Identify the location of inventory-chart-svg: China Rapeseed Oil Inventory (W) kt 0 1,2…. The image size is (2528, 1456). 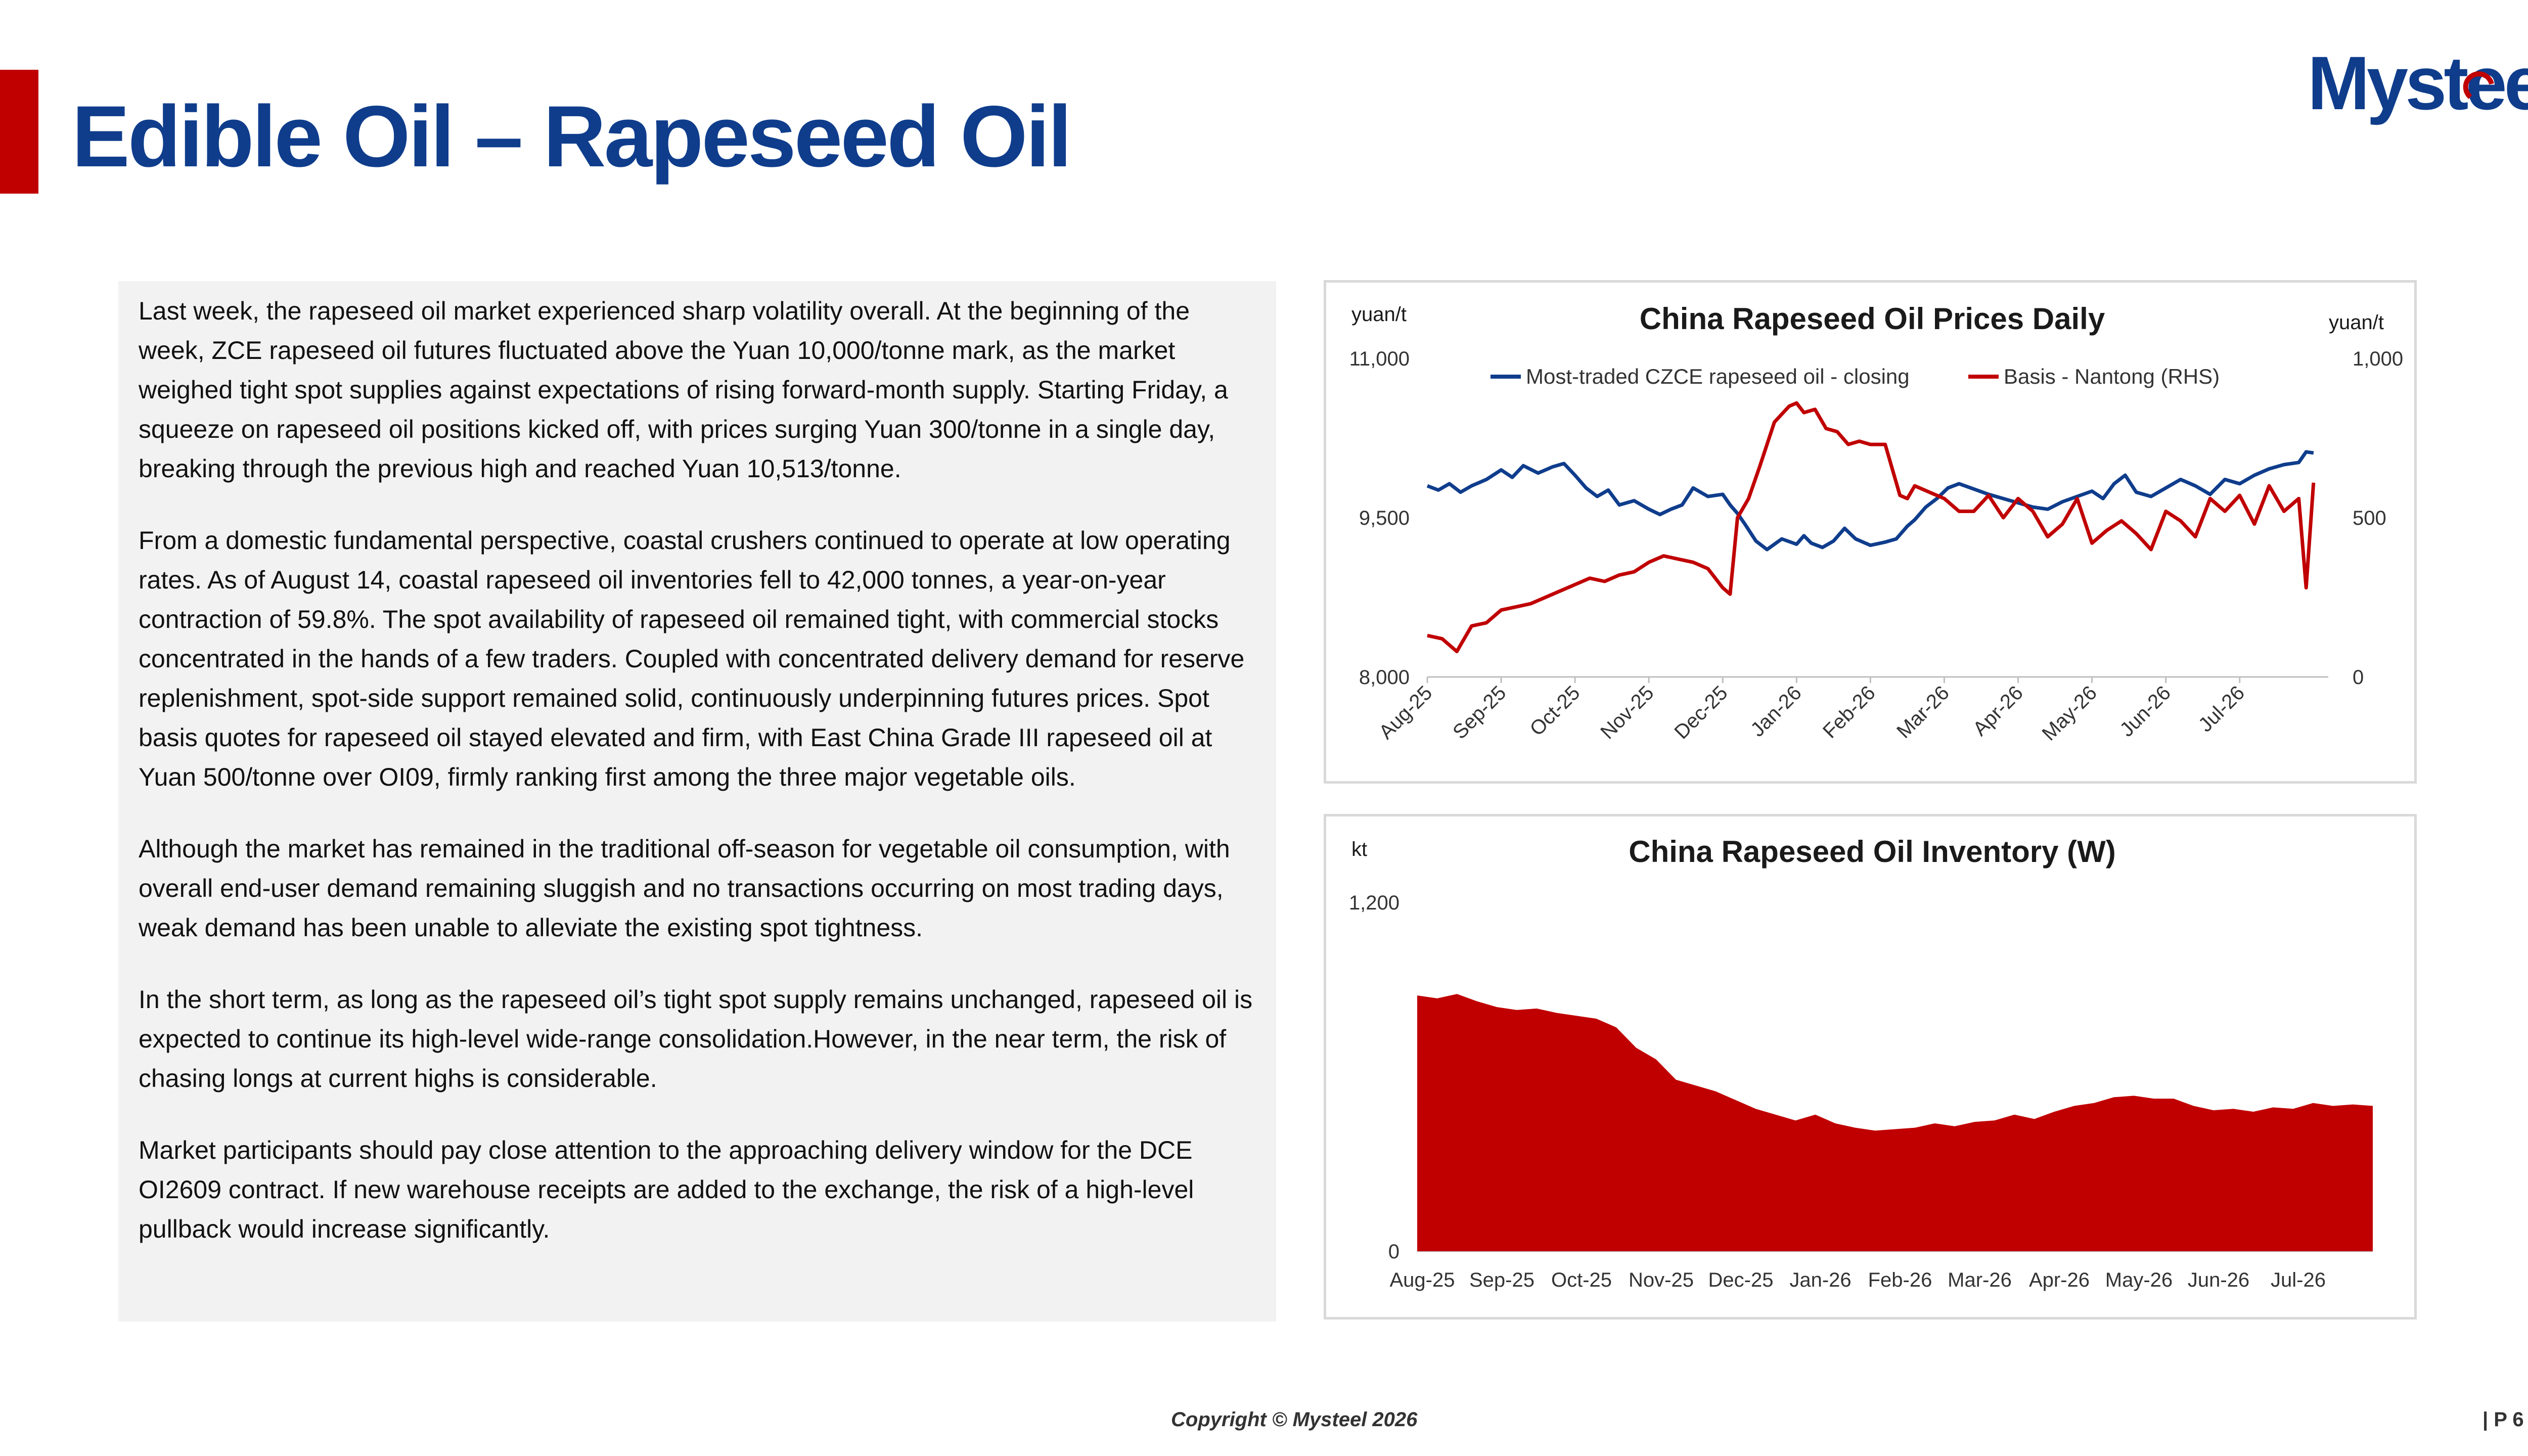
(1861, 1063).